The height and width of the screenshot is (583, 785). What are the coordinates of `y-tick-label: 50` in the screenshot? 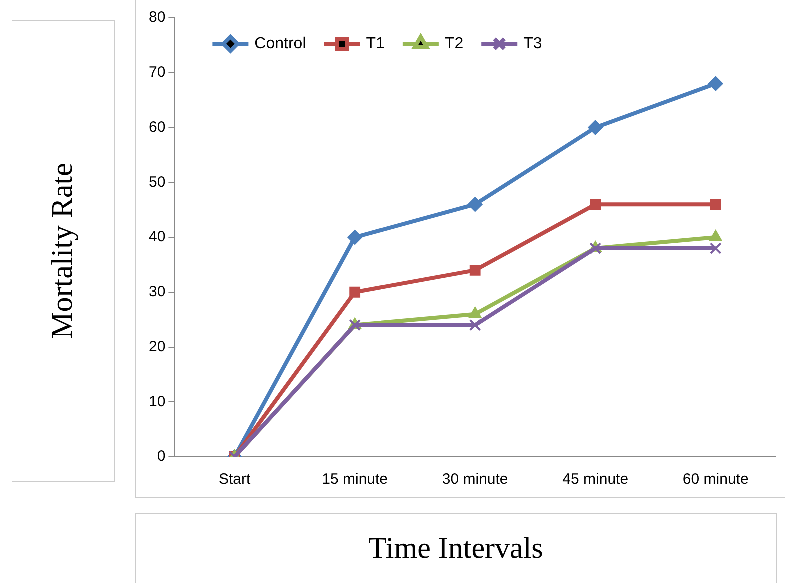 It's located at (157, 182).